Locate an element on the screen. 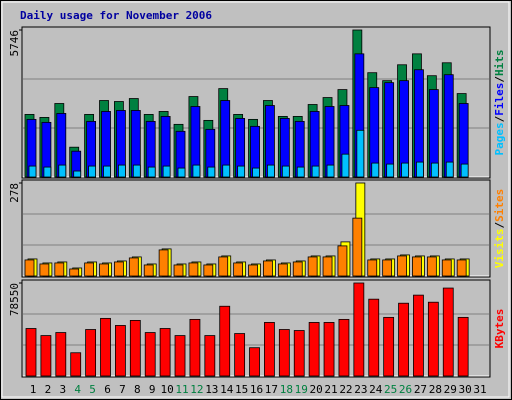 The image size is (512, 400). y-tick-label: 5746 is located at coordinates (14, 43).